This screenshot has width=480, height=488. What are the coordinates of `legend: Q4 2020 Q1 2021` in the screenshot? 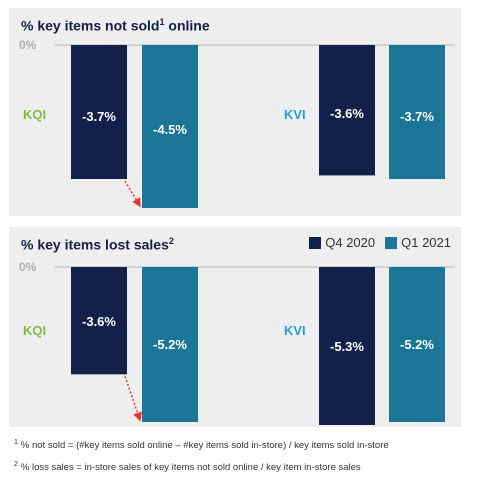 It's located at (375, 242).